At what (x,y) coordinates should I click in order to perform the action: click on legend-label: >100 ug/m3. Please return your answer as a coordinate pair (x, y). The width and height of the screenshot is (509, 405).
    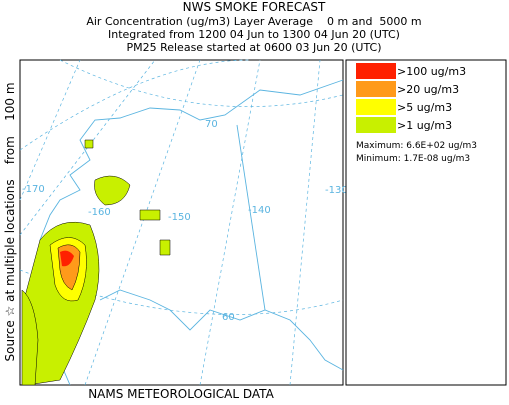
    Looking at the image, I should click on (431, 71).